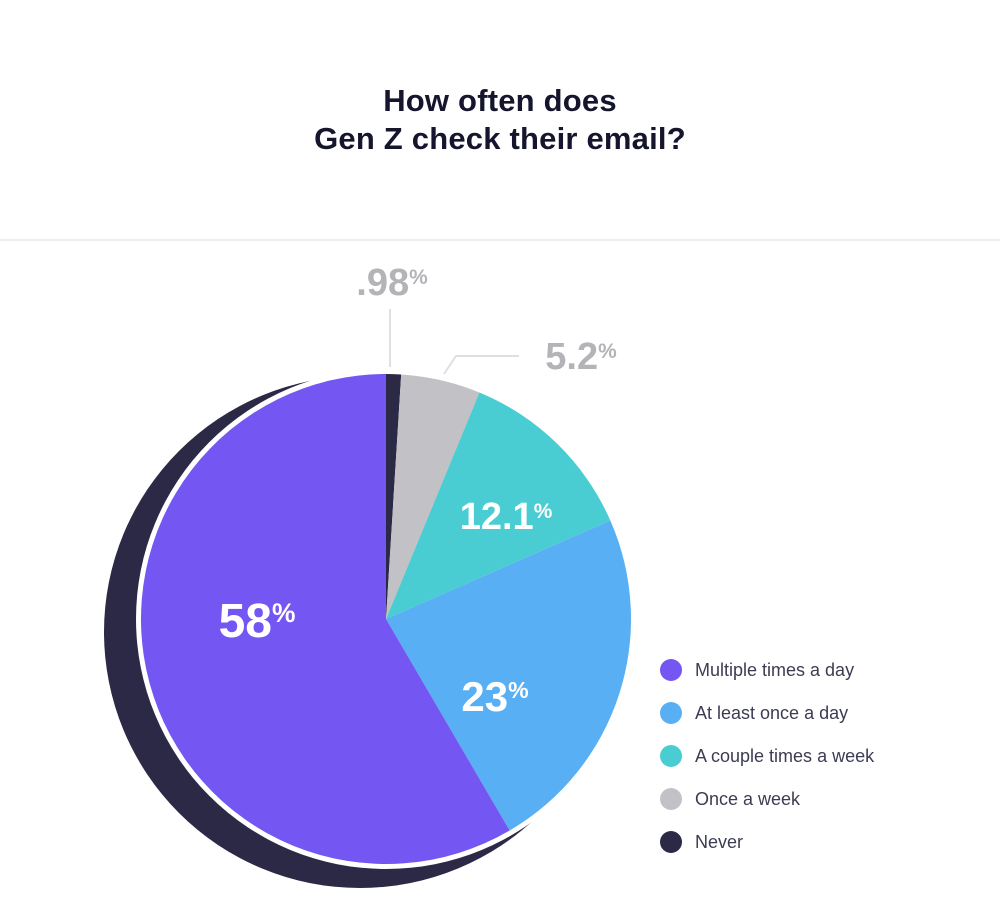 The width and height of the screenshot is (1000, 904). Describe the element at coordinates (245, 621) in the screenshot. I see `slice-number: 58` at that location.